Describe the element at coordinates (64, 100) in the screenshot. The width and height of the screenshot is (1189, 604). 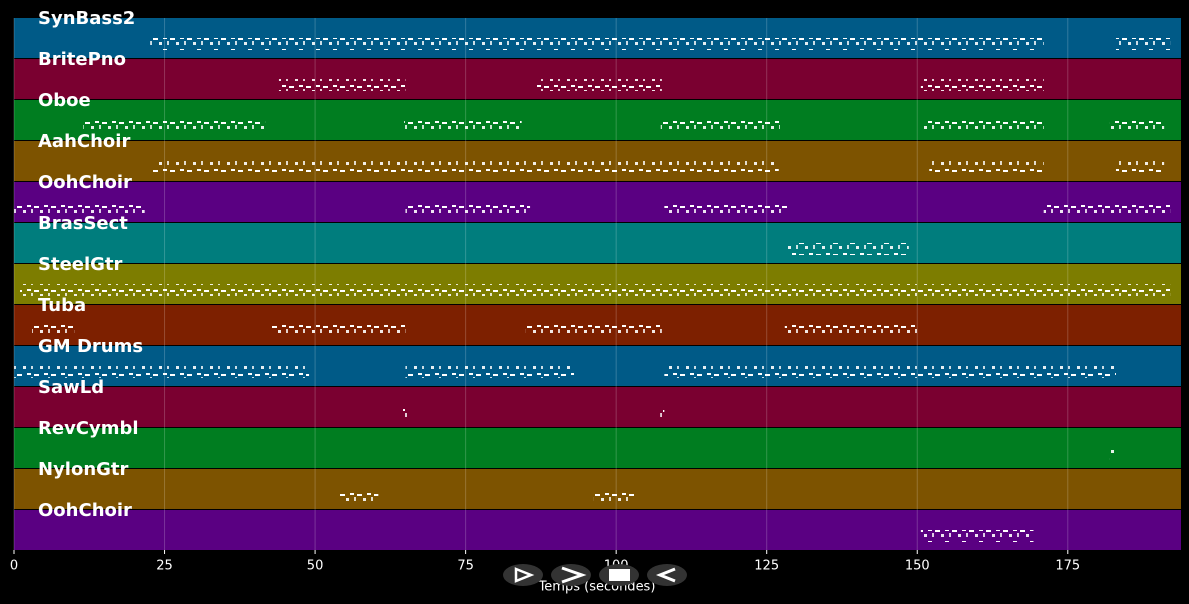
I see `track-name: Oboe` at that location.